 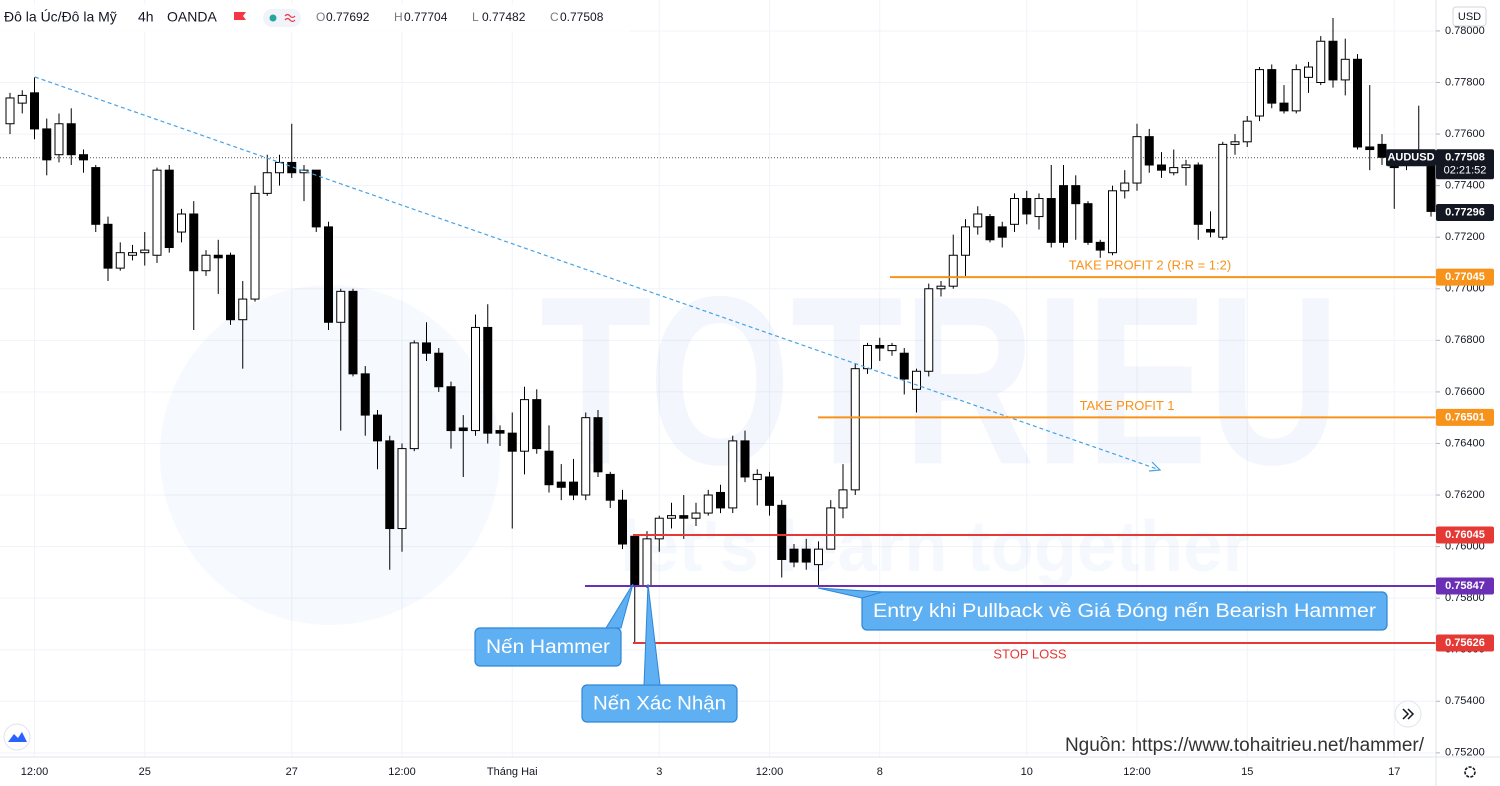 I want to click on symbol-title: Đô la Úc/Đô la Mỹ, so click(x=60, y=17).